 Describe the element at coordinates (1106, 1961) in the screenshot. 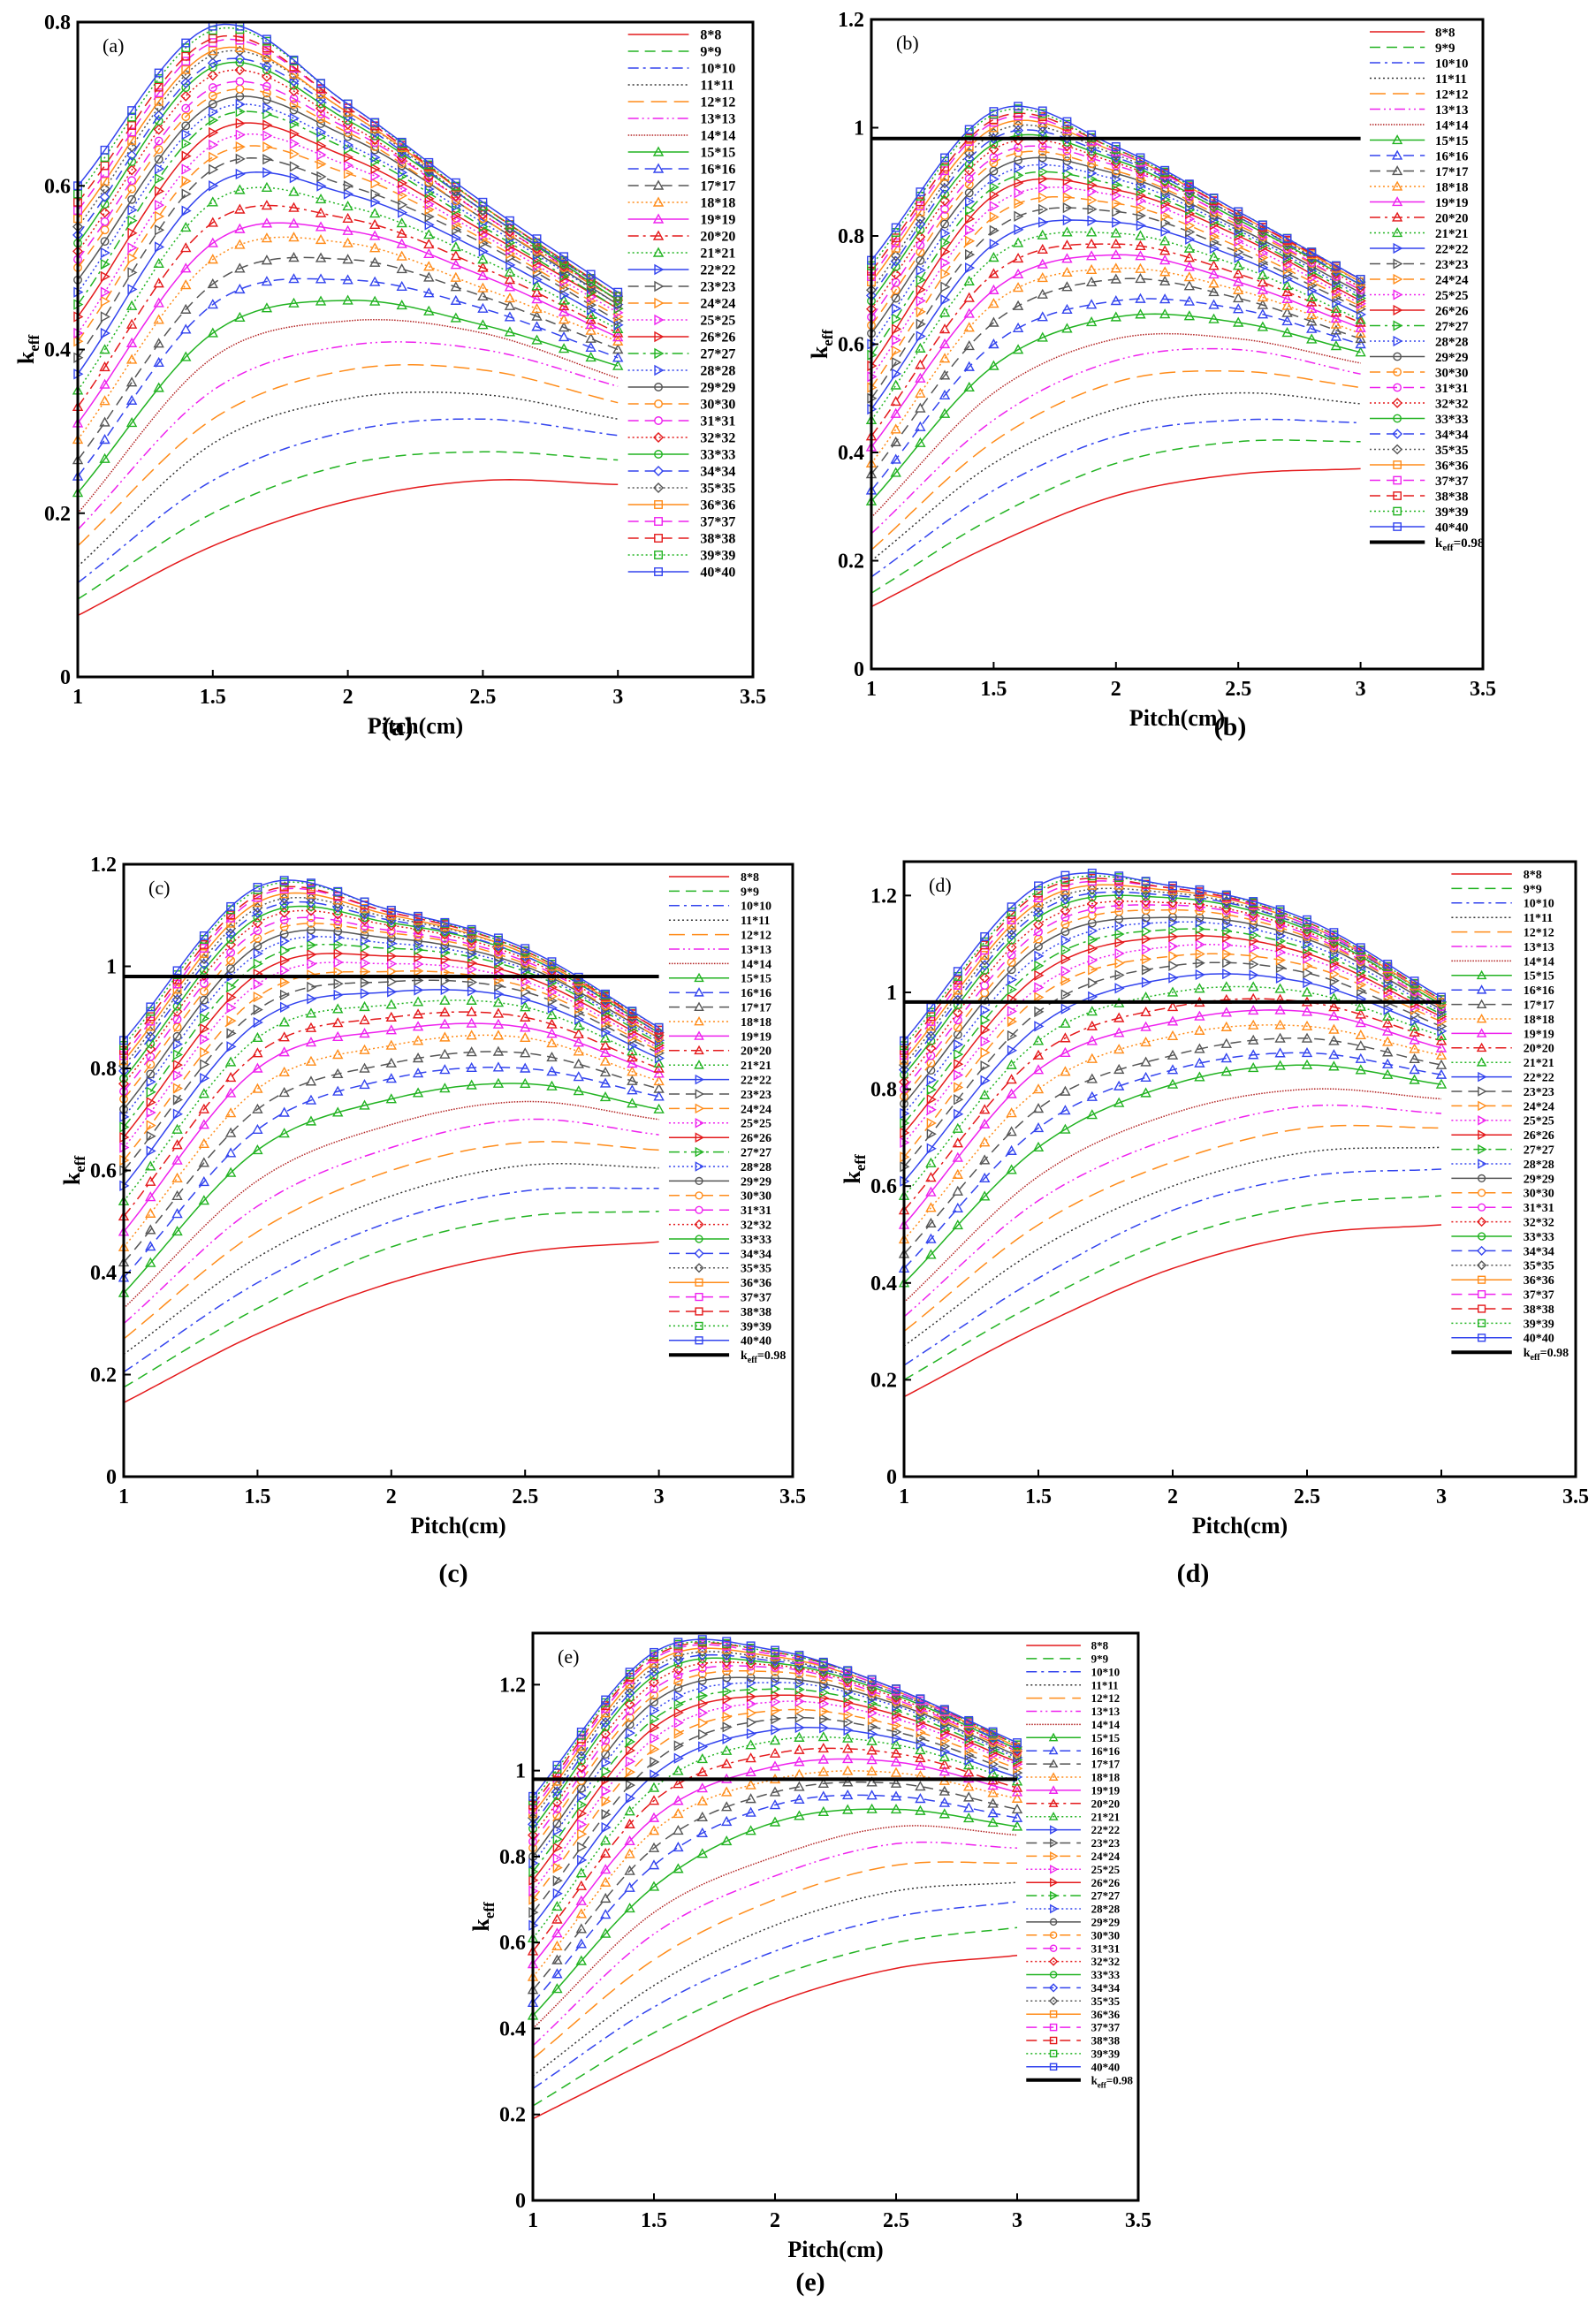

I see `legend-label: 32*32` at that location.